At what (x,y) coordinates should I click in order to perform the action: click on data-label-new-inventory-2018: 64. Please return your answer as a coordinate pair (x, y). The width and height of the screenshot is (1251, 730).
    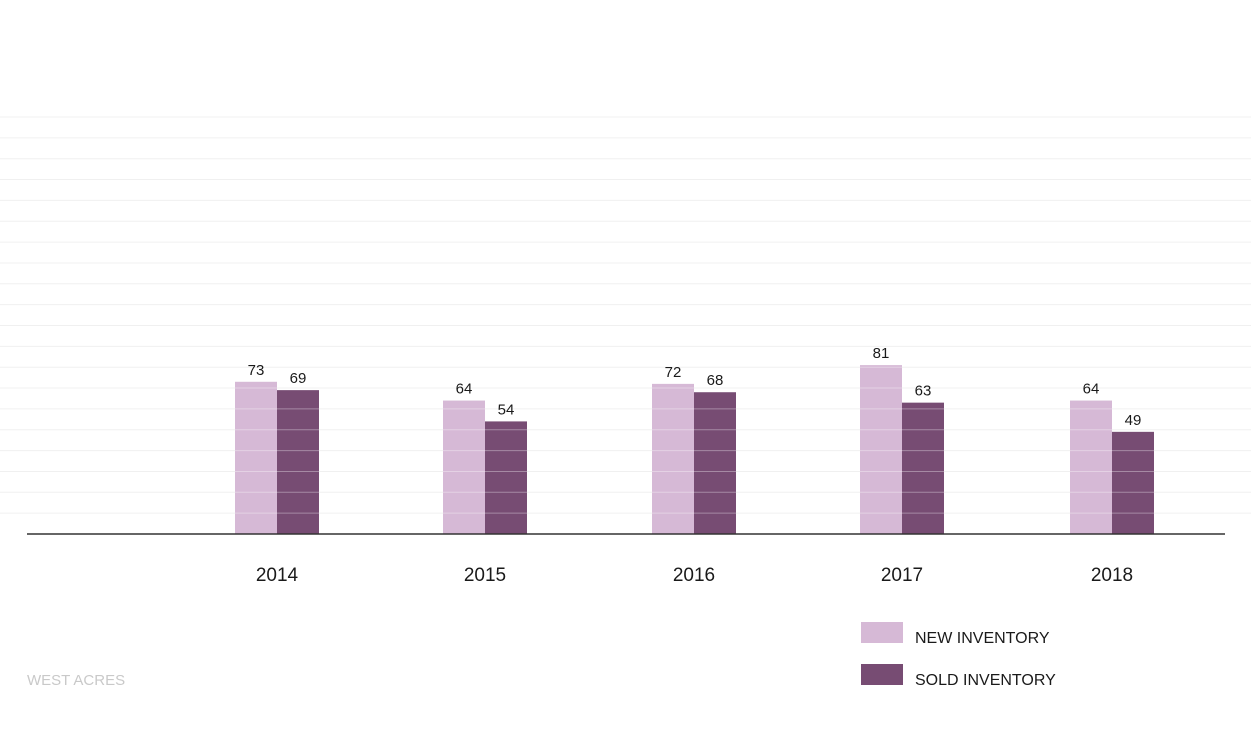
    Looking at the image, I should click on (1091, 389).